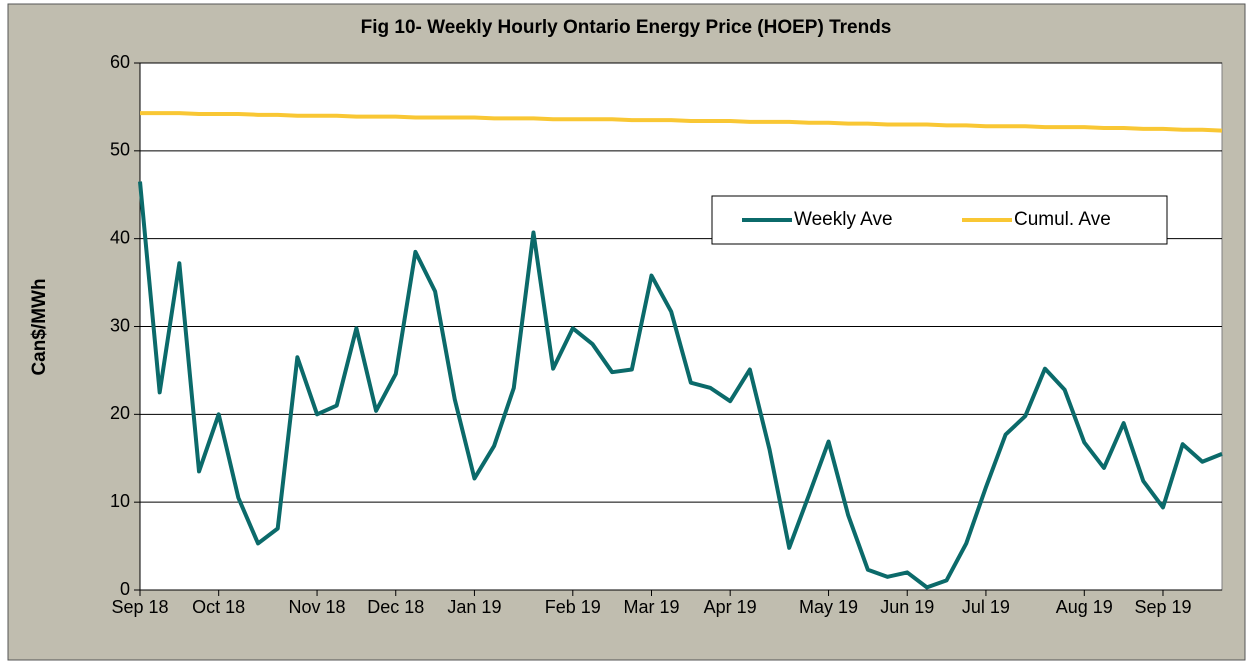 Image resolution: width=1253 pixels, height=666 pixels. Describe the element at coordinates (395, 607) in the screenshot. I see `x-tick-label: Dec 18` at that location.